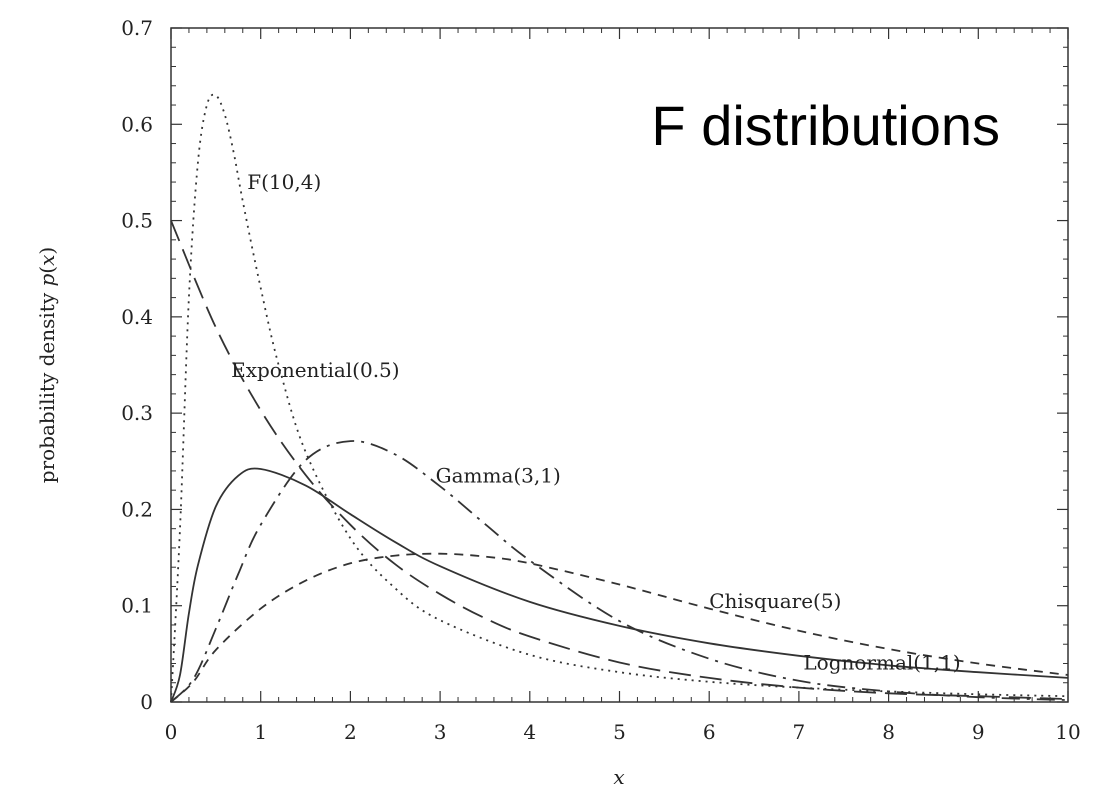 Image resolution: width=1110 pixels, height=792 pixels. Describe the element at coordinates (888, 732) in the screenshot. I see `x-tick-label-8: 8` at that location.